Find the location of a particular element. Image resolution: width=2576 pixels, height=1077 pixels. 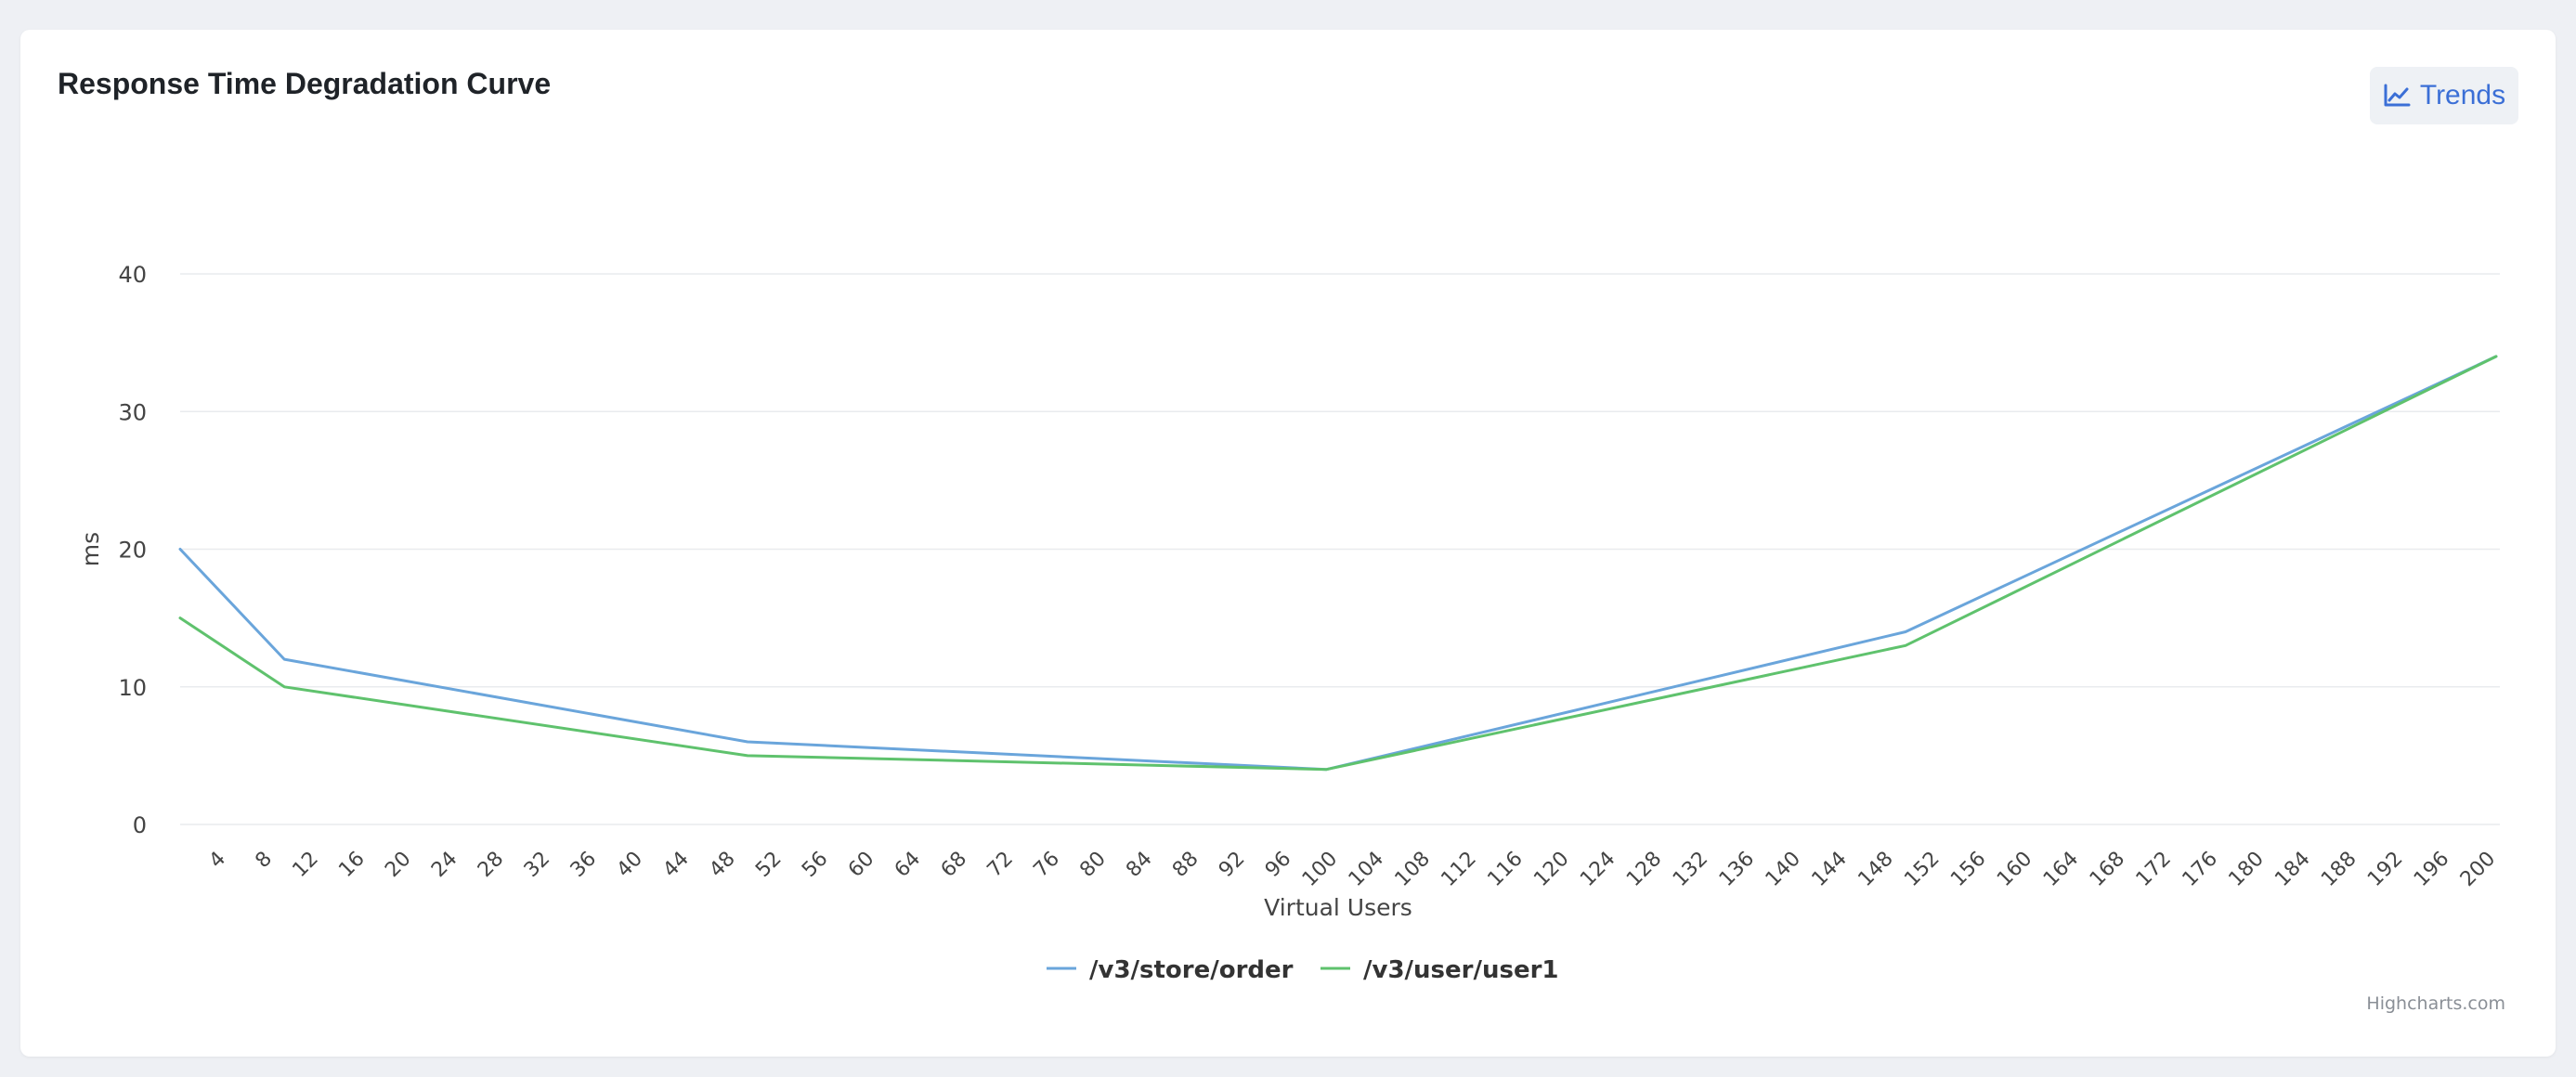

y-tick-label: 10 is located at coordinates (132, 688).